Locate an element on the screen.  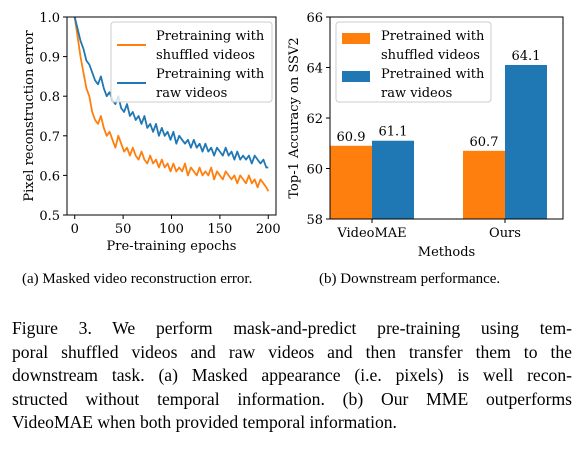
bar-value-label: 61.1 is located at coordinates (393, 132).